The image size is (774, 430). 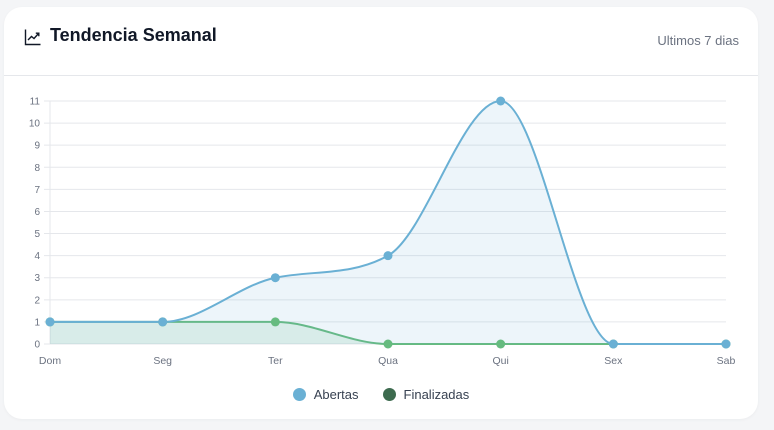 I want to click on y-tick-label: 2, so click(x=37, y=300).